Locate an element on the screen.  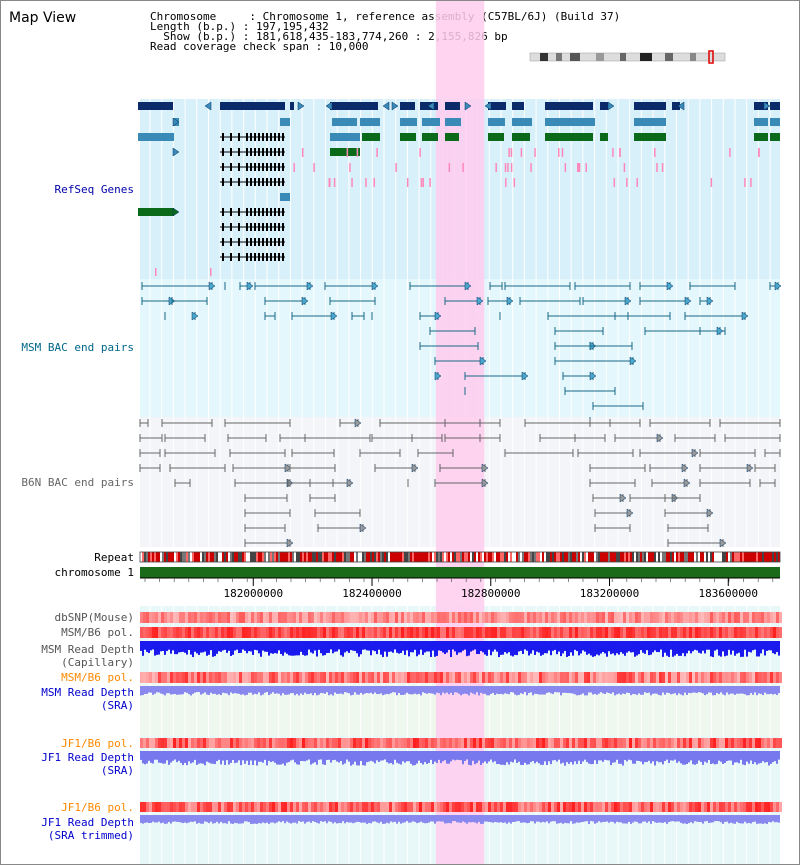
msm-bac-features is located at coordinates (461, 353).